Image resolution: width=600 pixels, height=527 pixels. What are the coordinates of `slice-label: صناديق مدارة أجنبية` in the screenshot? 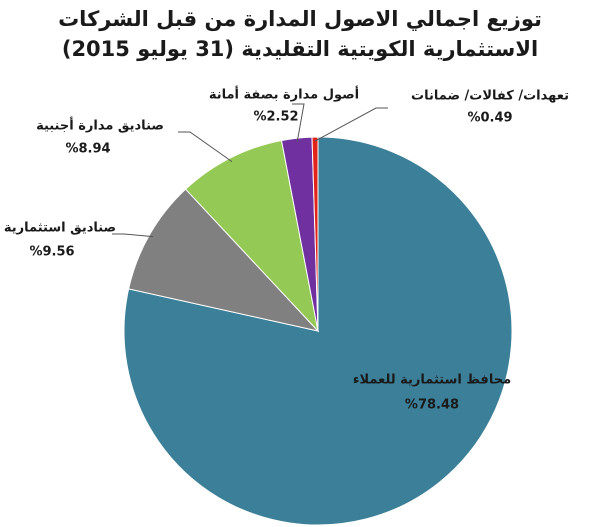 It's located at (100, 125).